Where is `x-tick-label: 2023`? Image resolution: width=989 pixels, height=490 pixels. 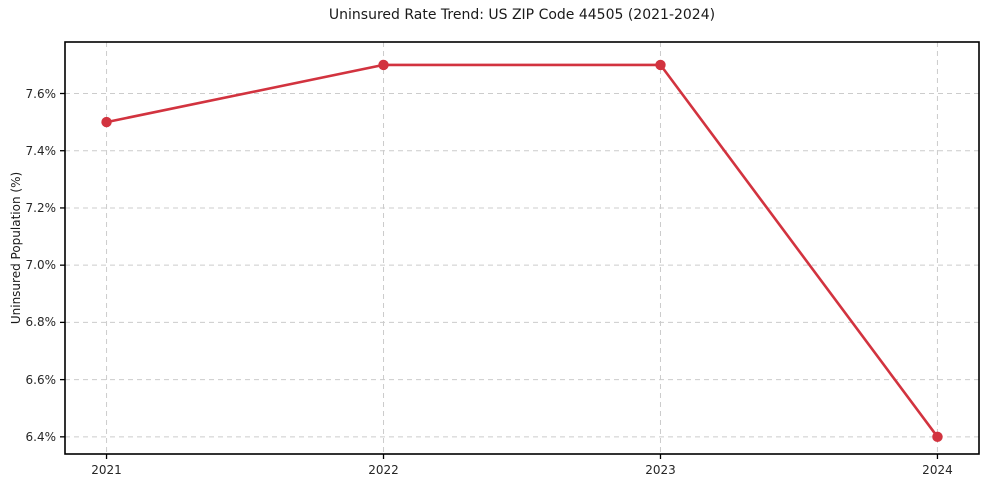
x-tick-label: 2023 is located at coordinates (660, 470).